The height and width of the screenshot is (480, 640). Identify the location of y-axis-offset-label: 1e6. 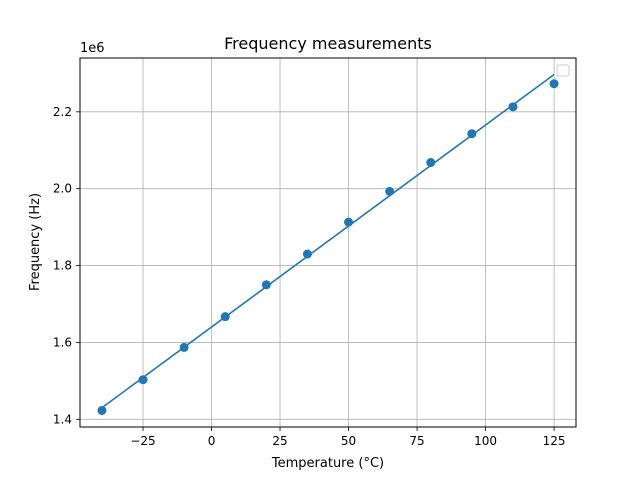
(92, 48).